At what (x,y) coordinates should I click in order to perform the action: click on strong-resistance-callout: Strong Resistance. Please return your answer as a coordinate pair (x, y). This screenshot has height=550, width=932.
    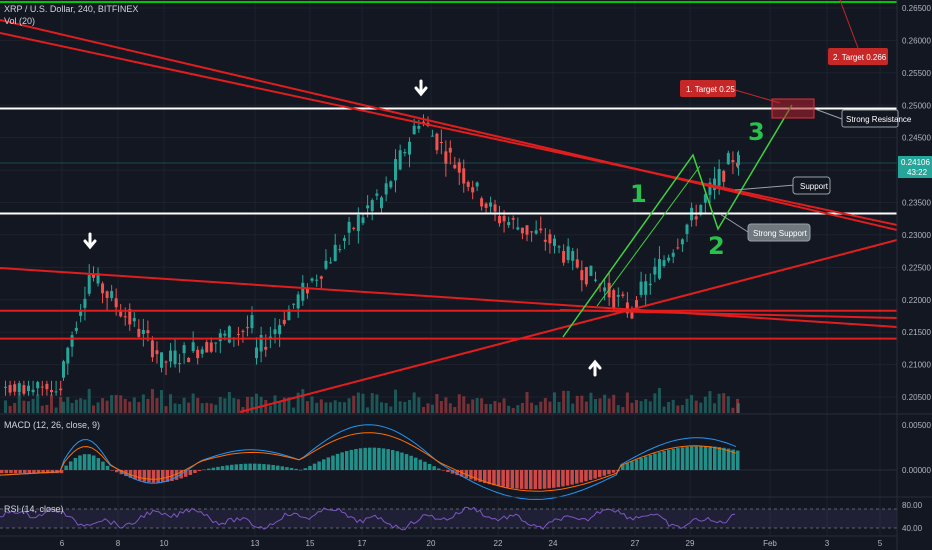
    Looking at the image, I should click on (863, 118).